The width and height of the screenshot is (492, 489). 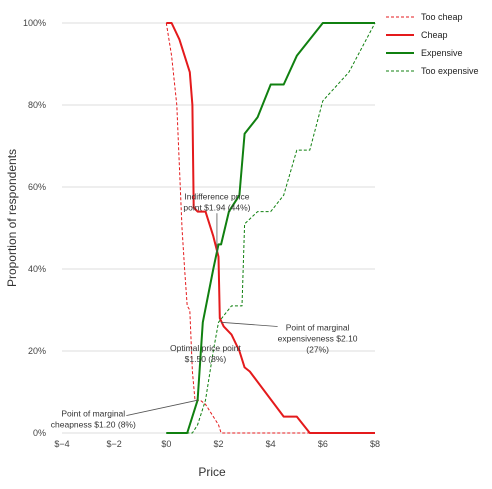 I want to click on point-of-marginal-cheapness-leader, so click(x=162, y=407).